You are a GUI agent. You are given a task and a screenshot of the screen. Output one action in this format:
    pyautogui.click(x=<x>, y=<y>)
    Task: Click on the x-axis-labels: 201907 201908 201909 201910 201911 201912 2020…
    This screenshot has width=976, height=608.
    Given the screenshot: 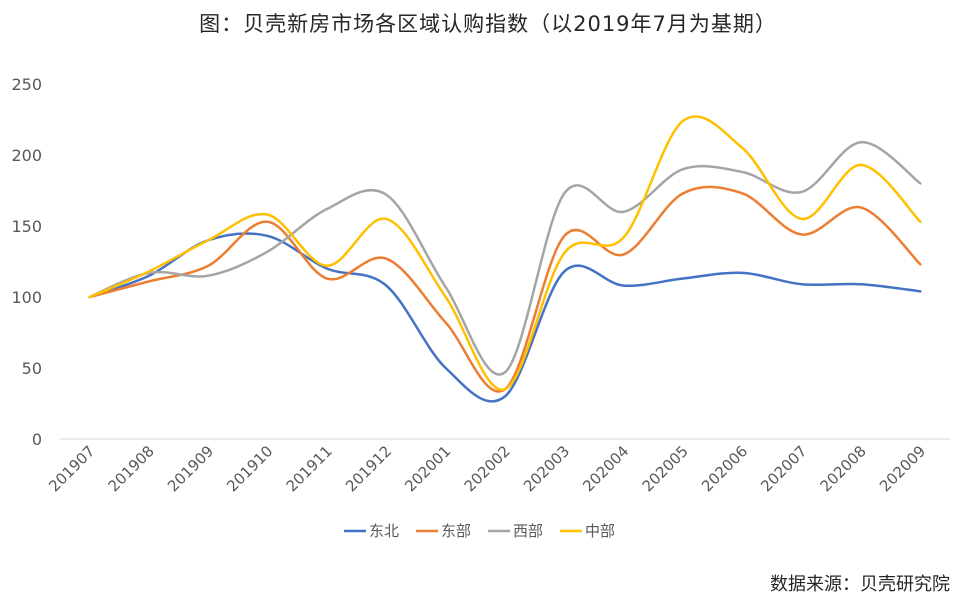 What is the action you would take?
    pyautogui.click(x=487, y=468)
    